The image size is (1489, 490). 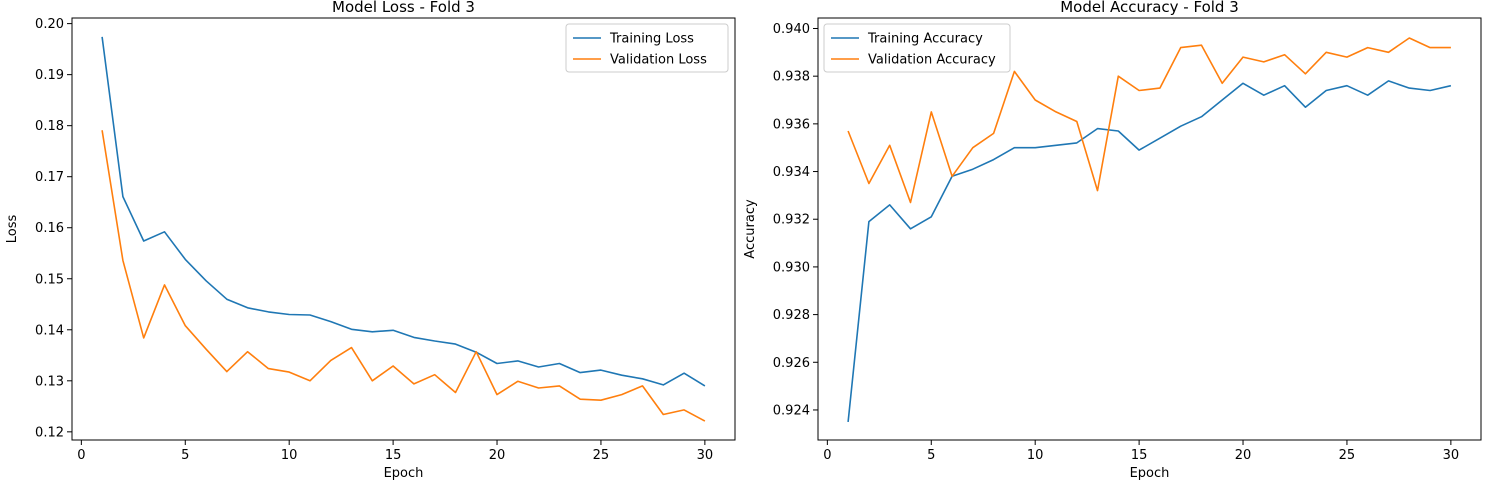 I want to click on y-tick-label: 0.934, so click(x=791, y=172).